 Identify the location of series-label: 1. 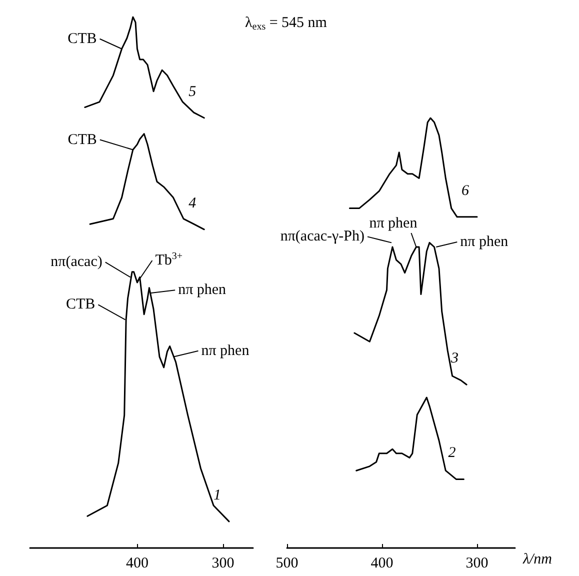
(217, 495).